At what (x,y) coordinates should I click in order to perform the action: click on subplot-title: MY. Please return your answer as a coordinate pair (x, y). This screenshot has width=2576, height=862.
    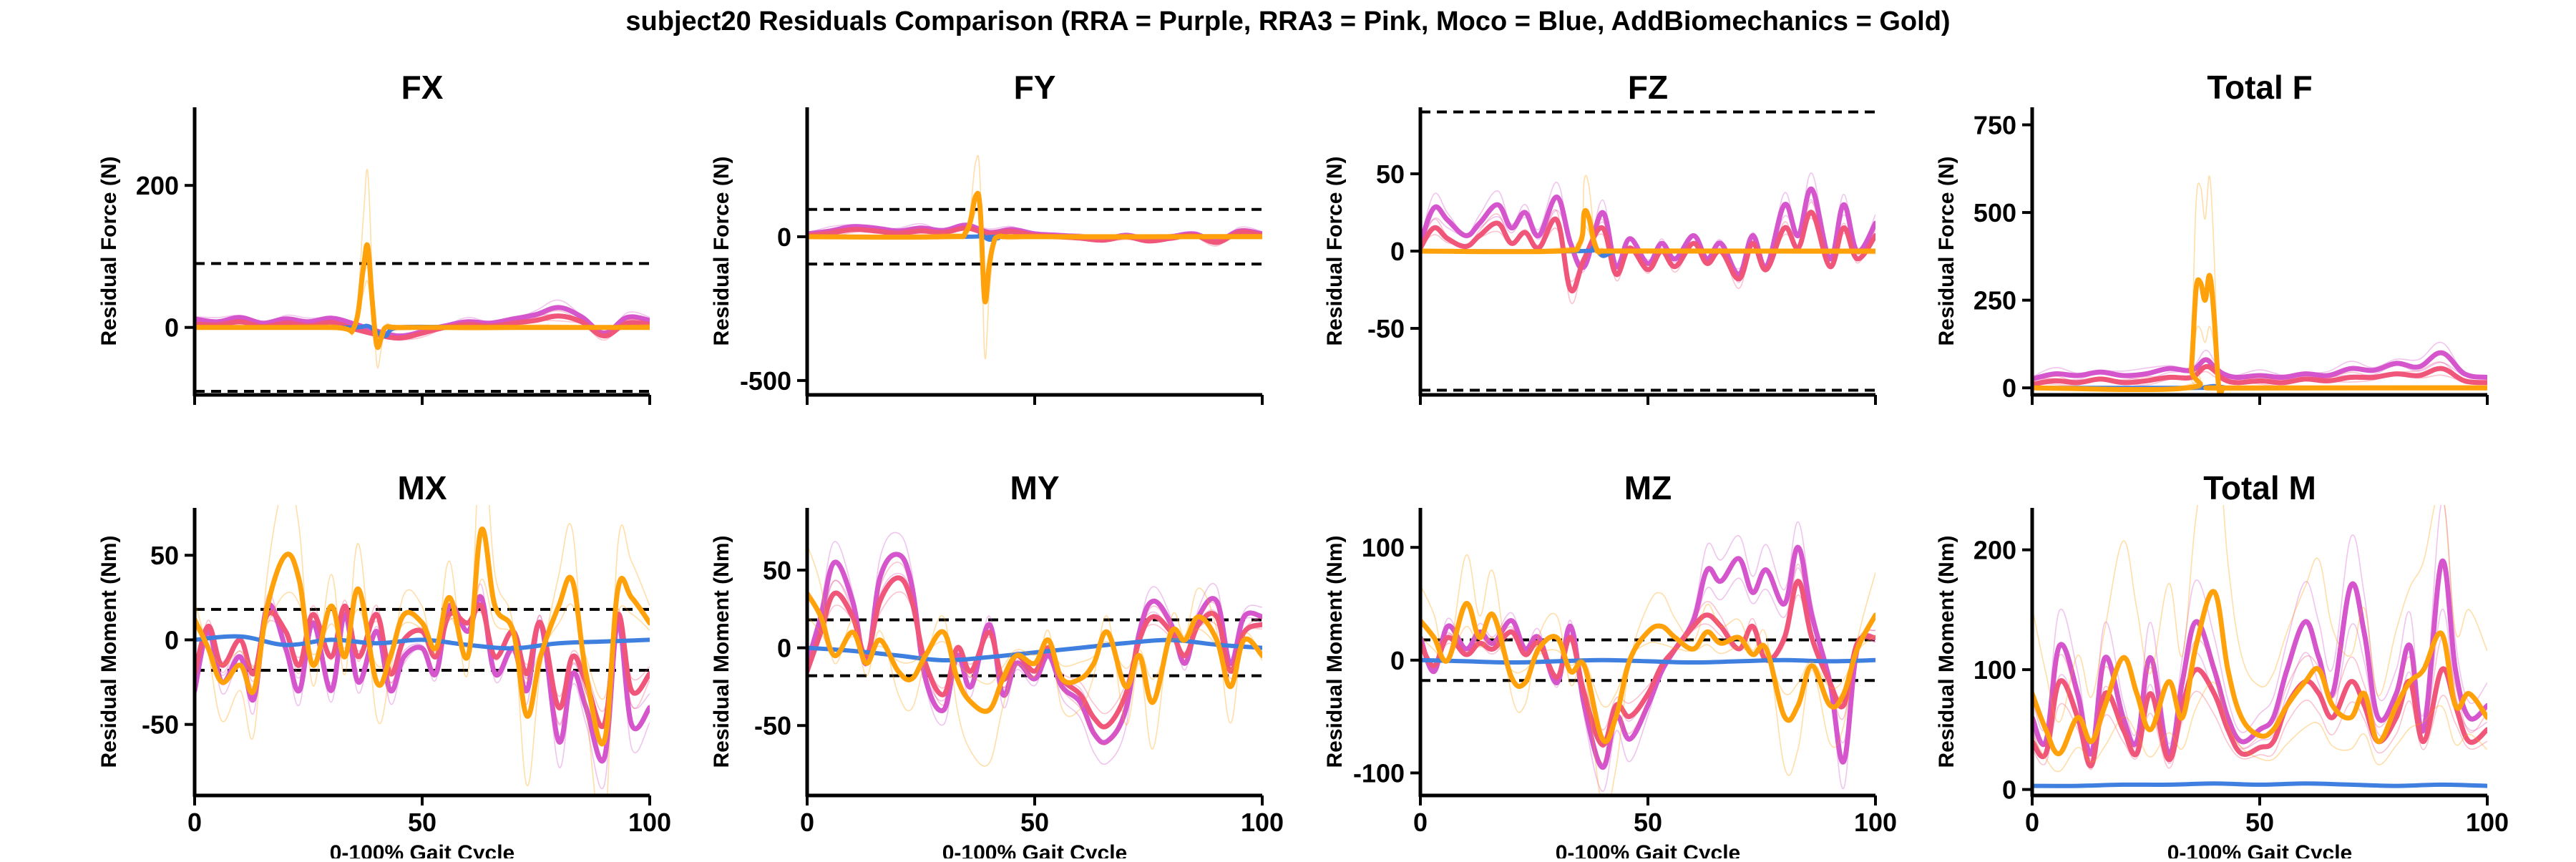
    Looking at the image, I should click on (1035, 487).